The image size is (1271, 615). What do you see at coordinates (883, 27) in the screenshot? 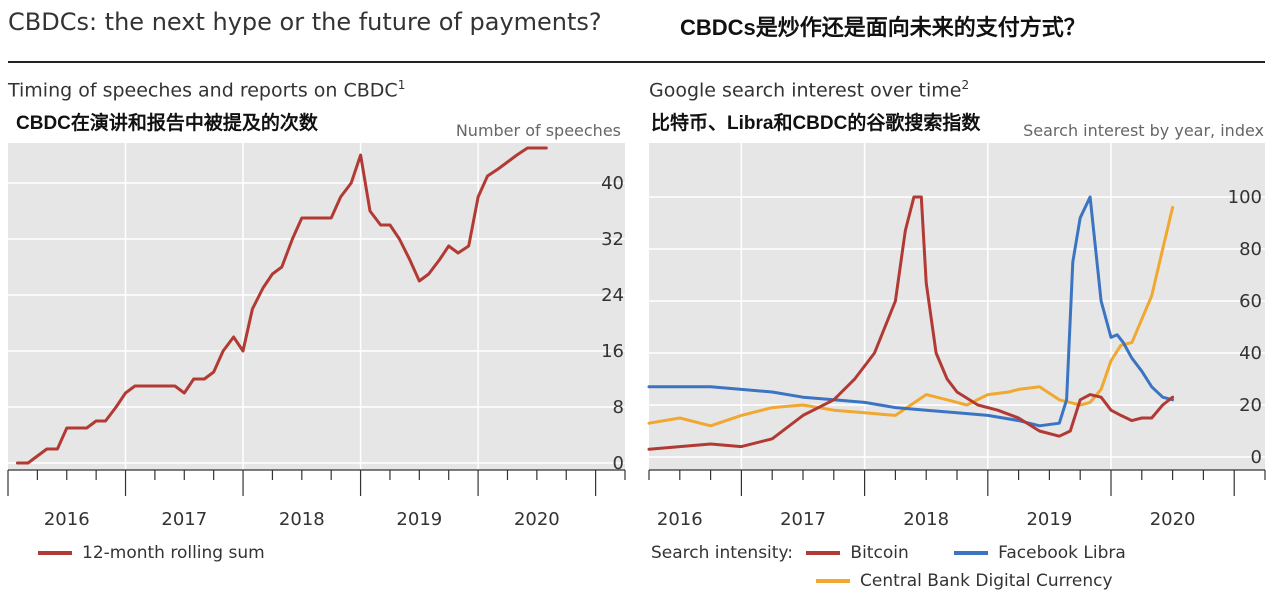
I see `main-title-cn: CBDCs是炒作还是面向未来的支付方式？` at bounding box center [883, 27].